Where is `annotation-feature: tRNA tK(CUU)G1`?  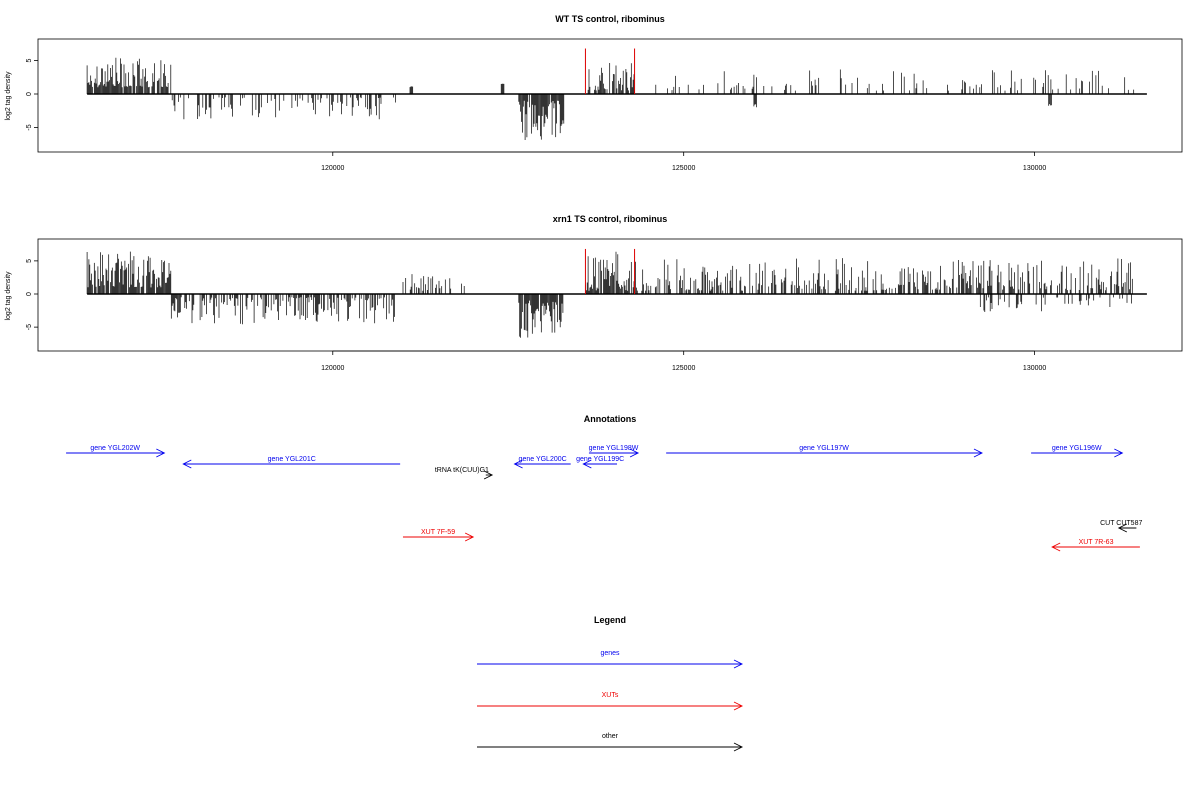 annotation-feature: tRNA tK(CUU)G1 is located at coordinates (464, 473).